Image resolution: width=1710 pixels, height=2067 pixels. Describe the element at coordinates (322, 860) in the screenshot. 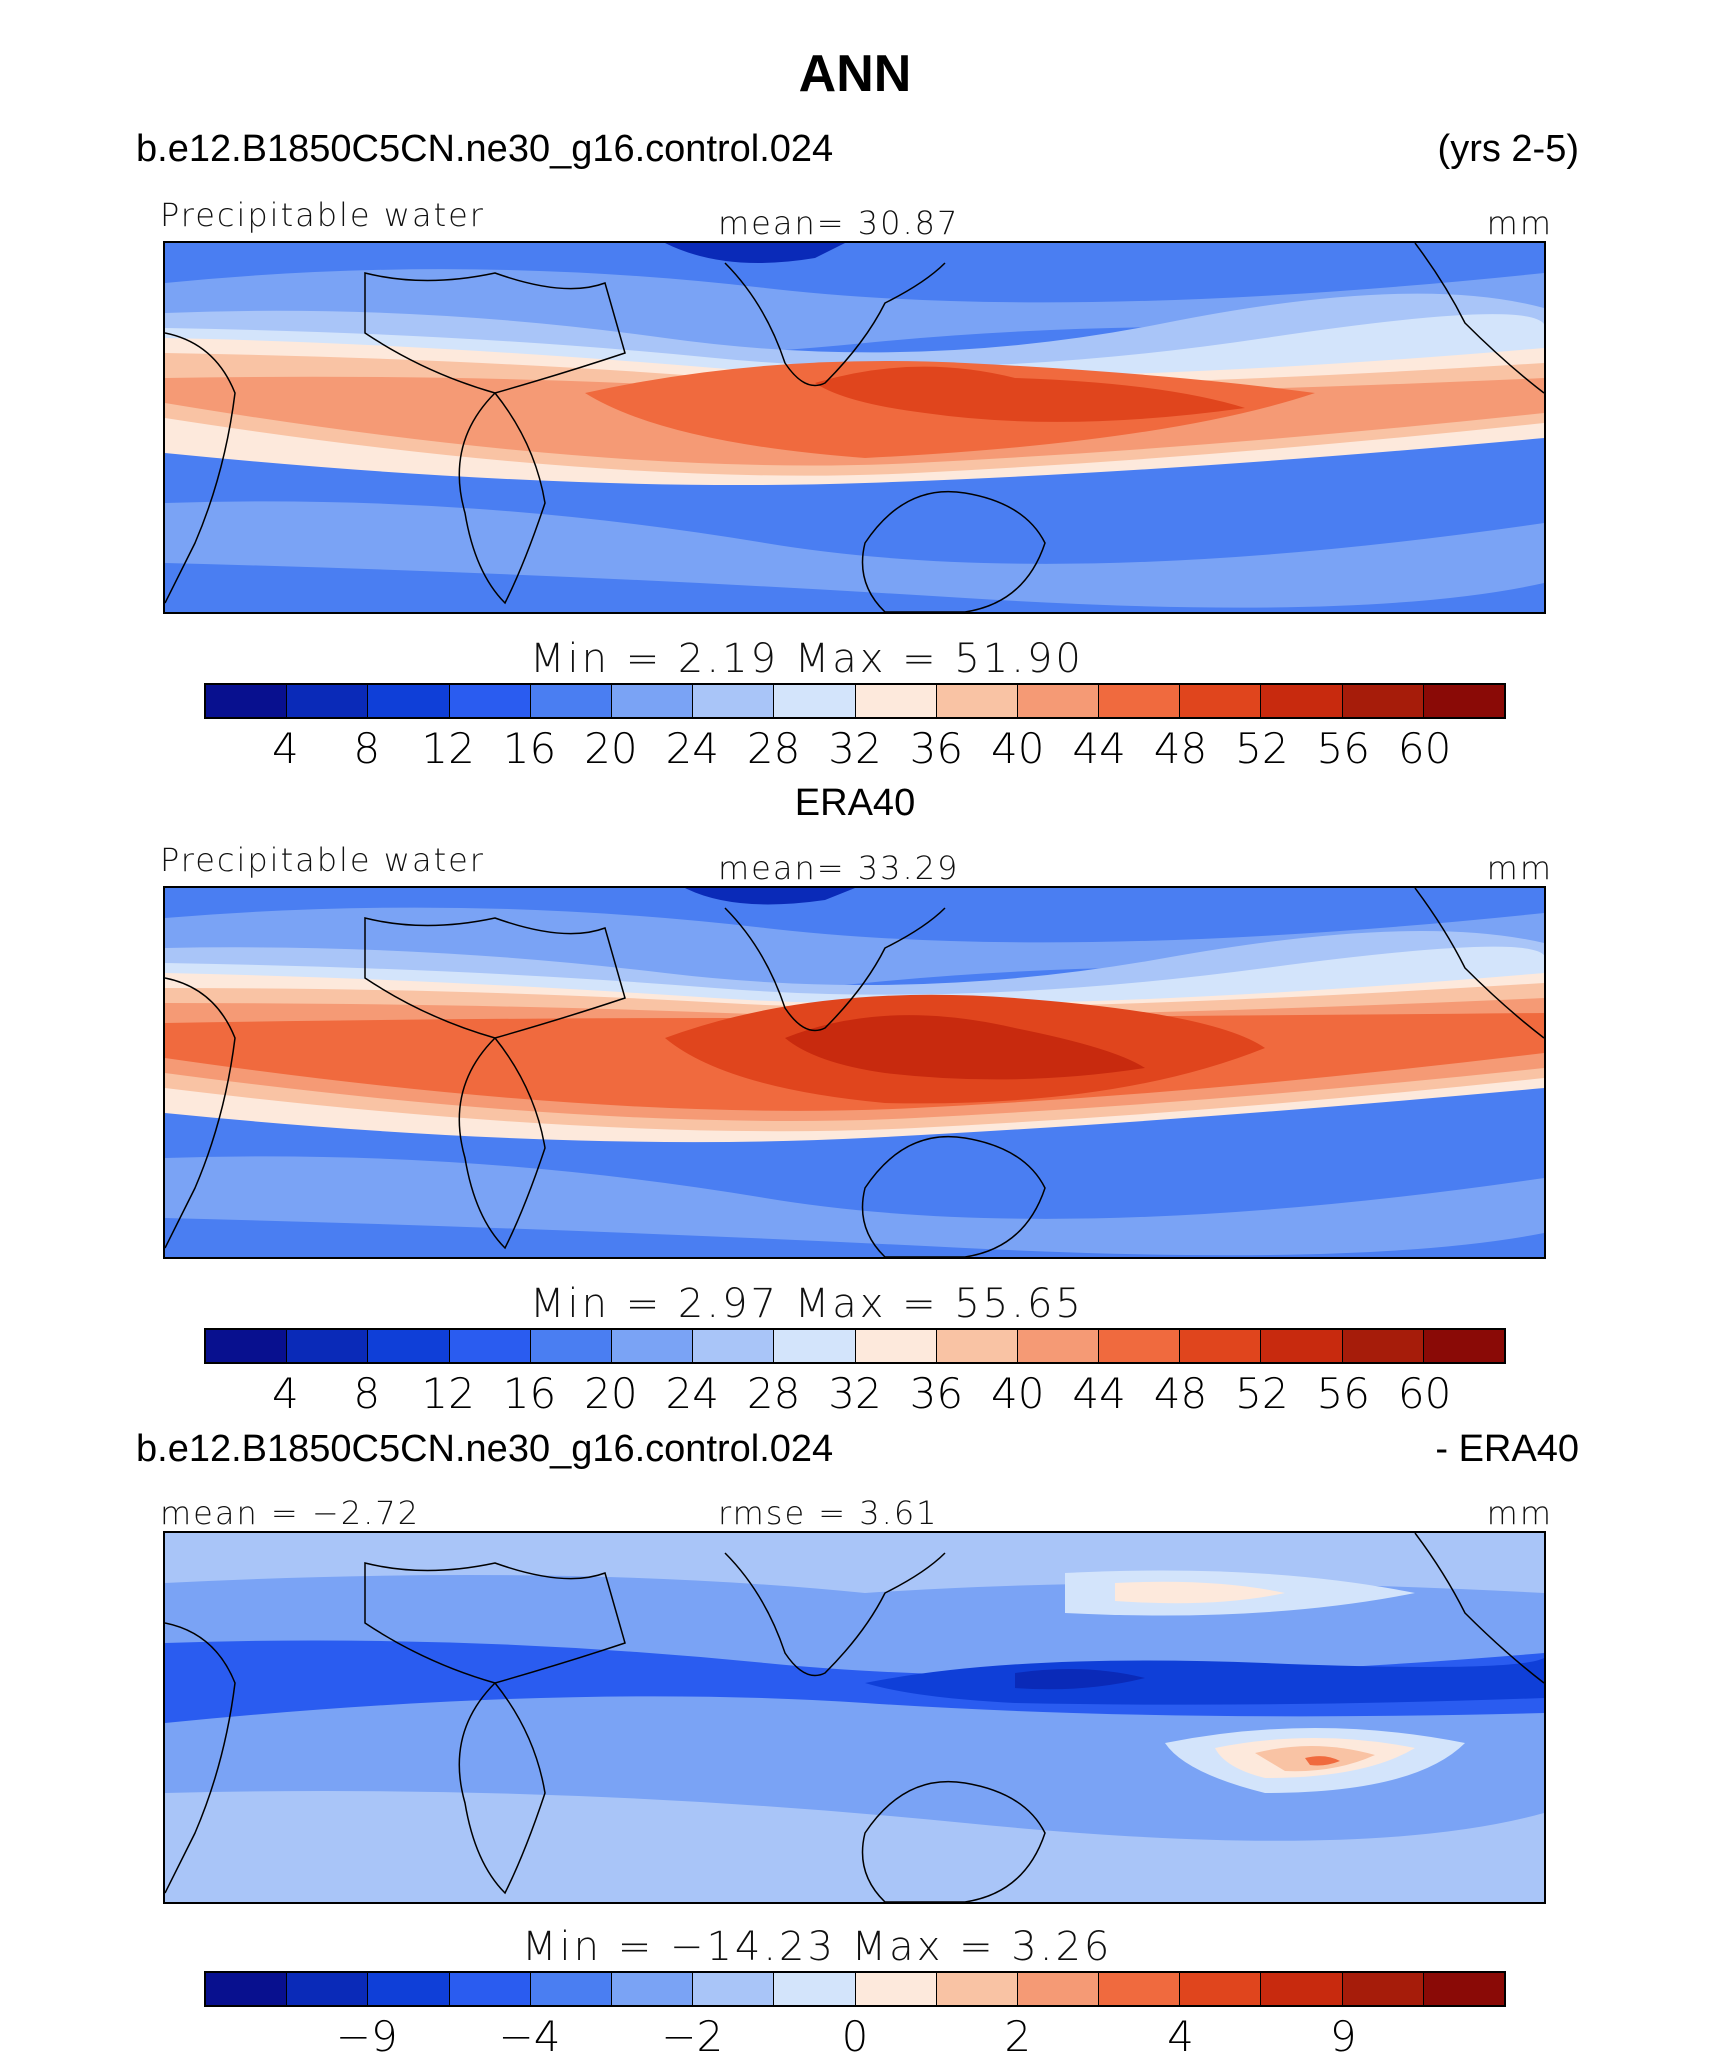

I see `panel2-variable-label: Precipitable water` at that location.